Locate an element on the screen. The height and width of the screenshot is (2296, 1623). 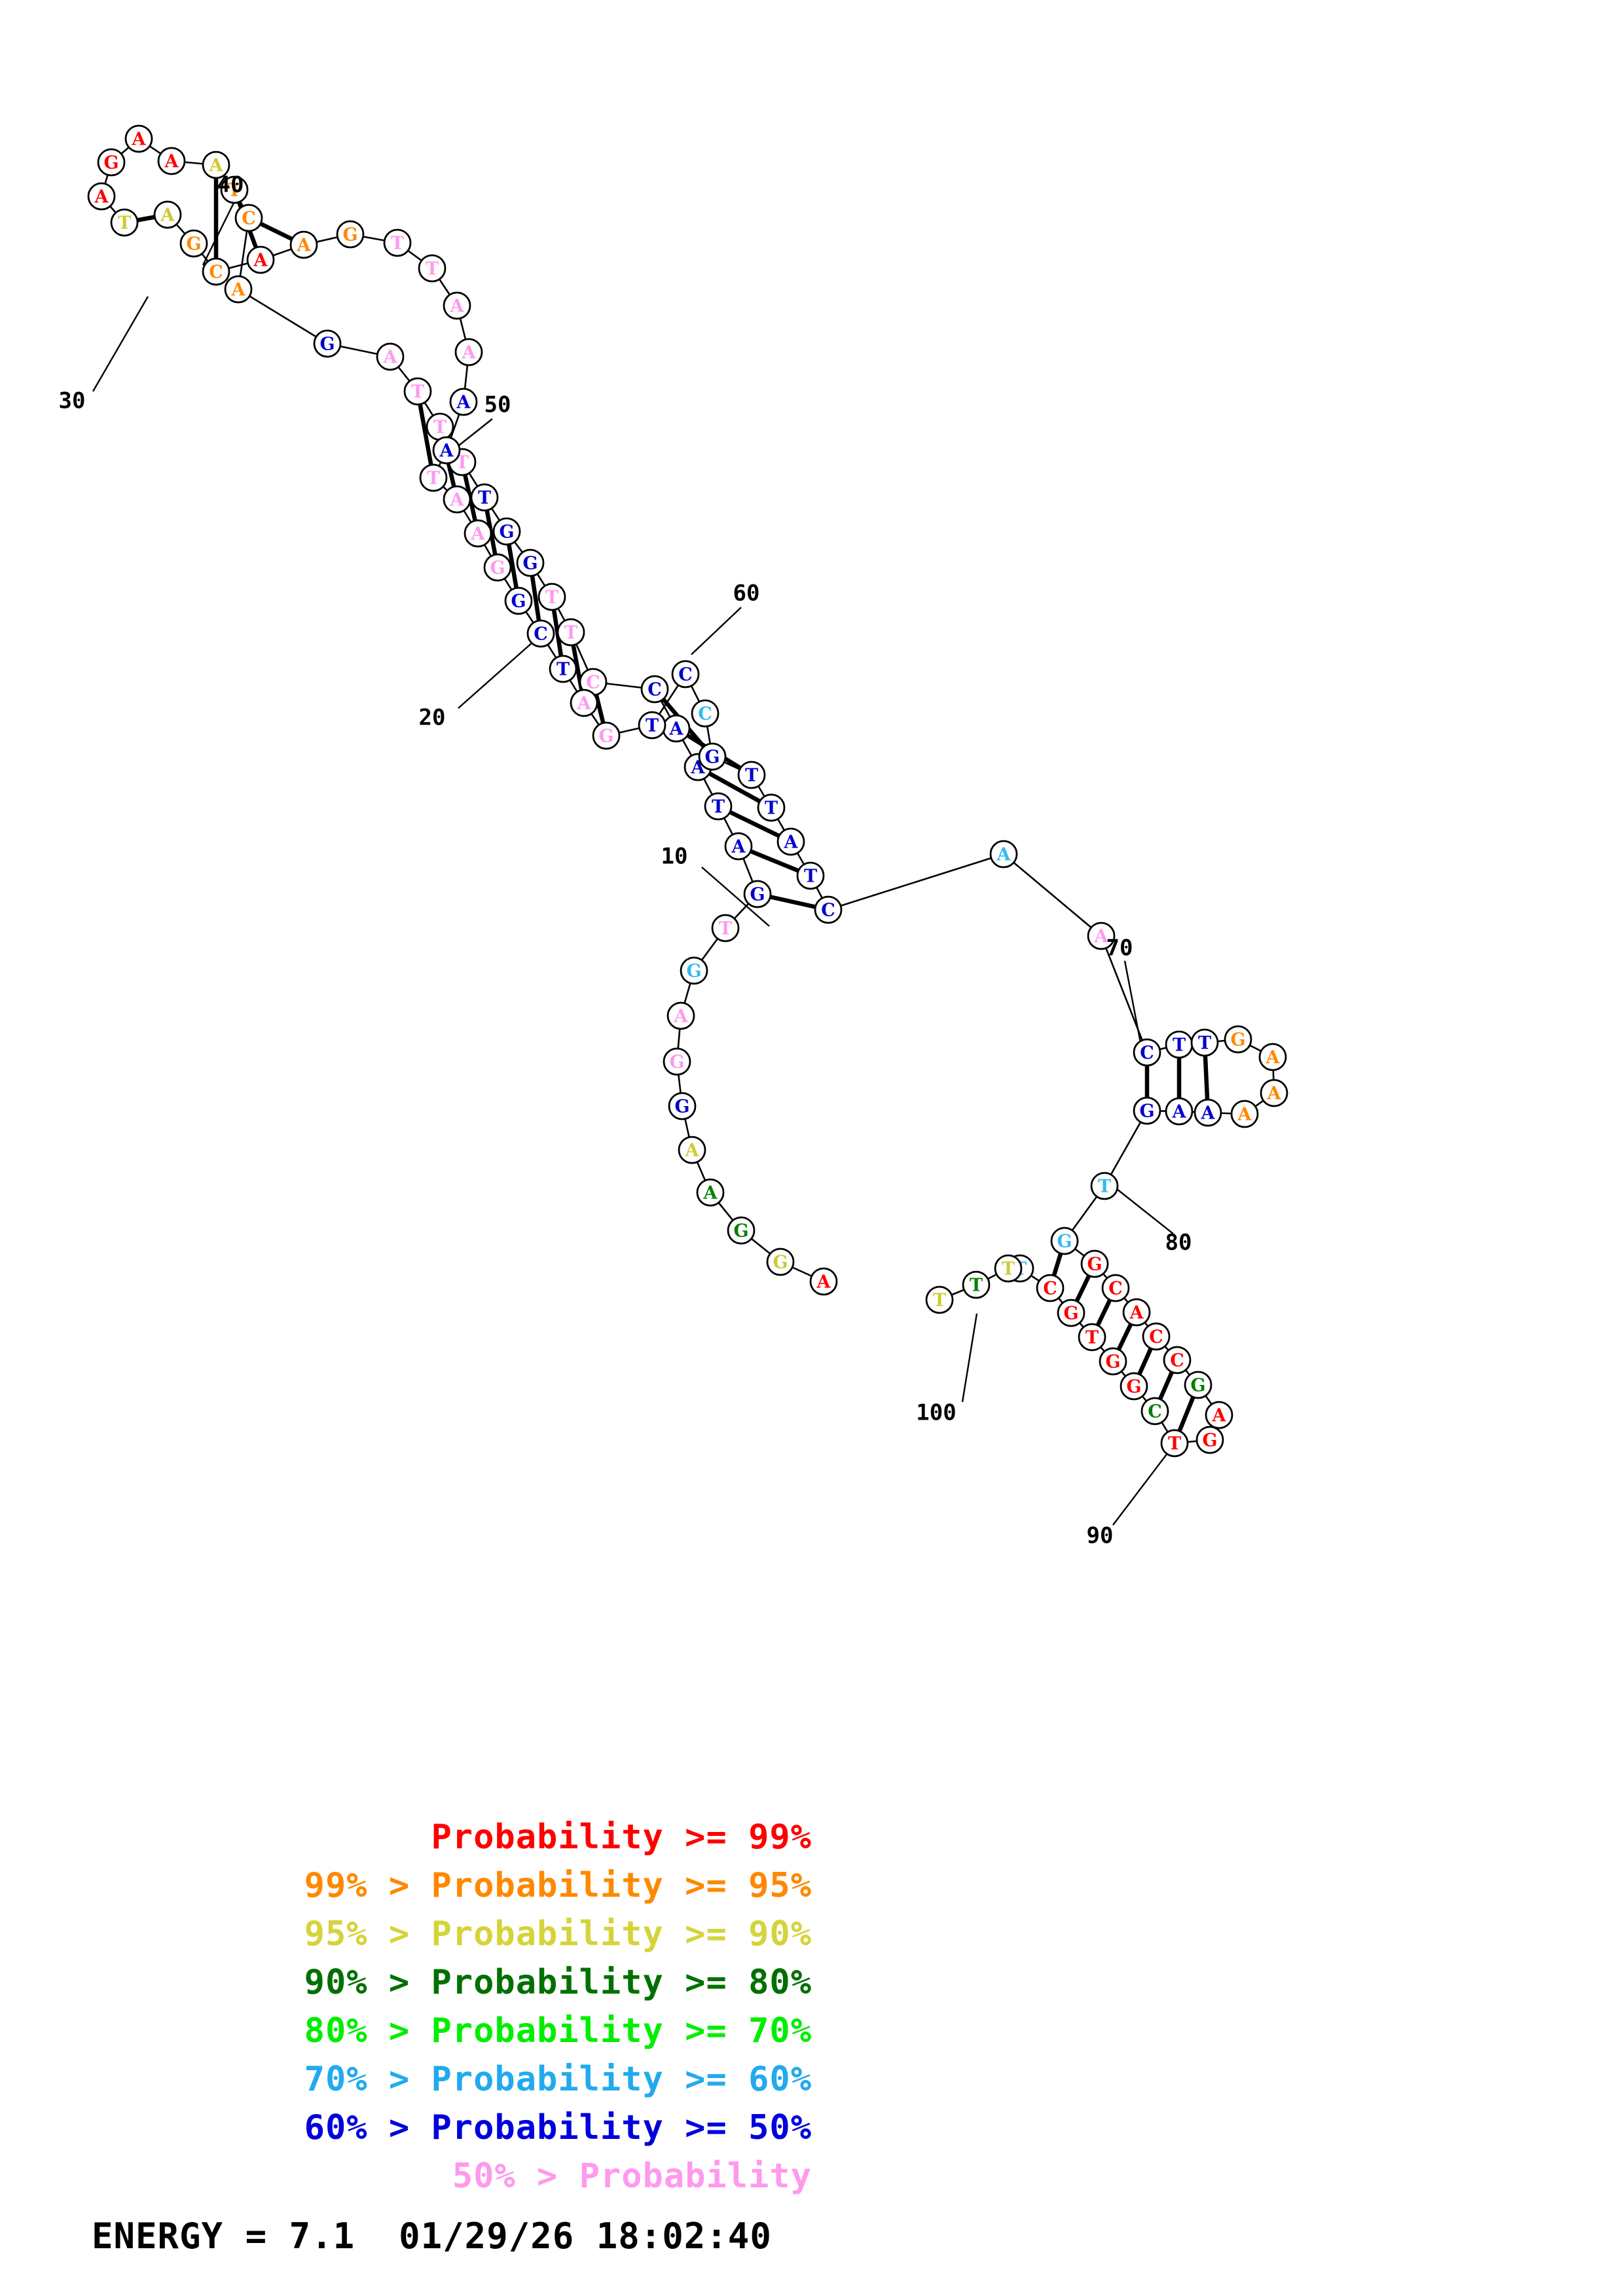
nucleotide-letter: T is located at coordinates (1179, 1045).